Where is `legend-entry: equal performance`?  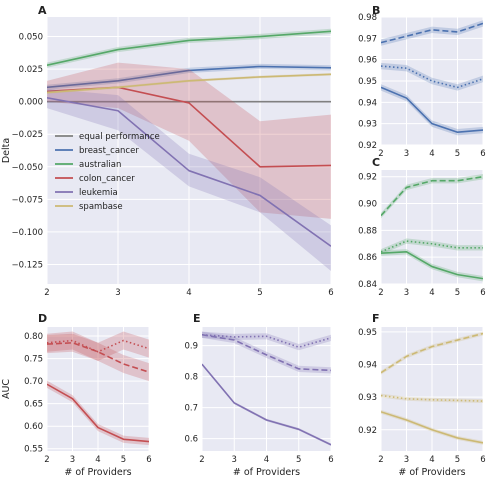 legend-entry: equal performance is located at coordinates (119, 137).